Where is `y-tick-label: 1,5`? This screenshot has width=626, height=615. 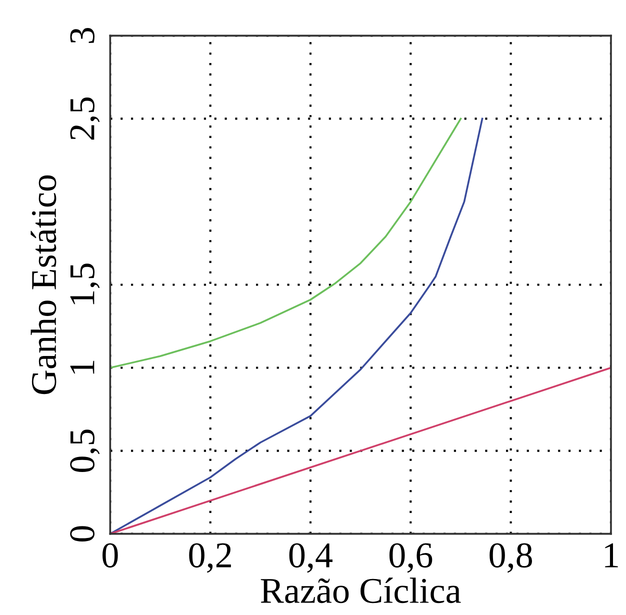
y-tick-label: 1,5 is located at coordinates (85, 284).